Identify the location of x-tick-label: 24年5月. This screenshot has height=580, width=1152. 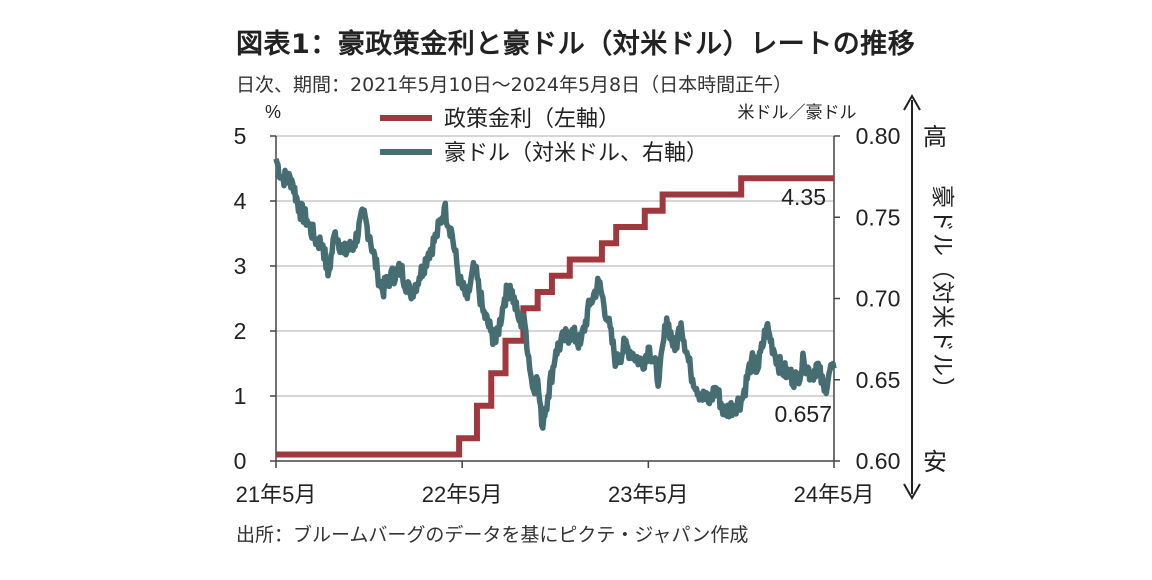
(834, 494).